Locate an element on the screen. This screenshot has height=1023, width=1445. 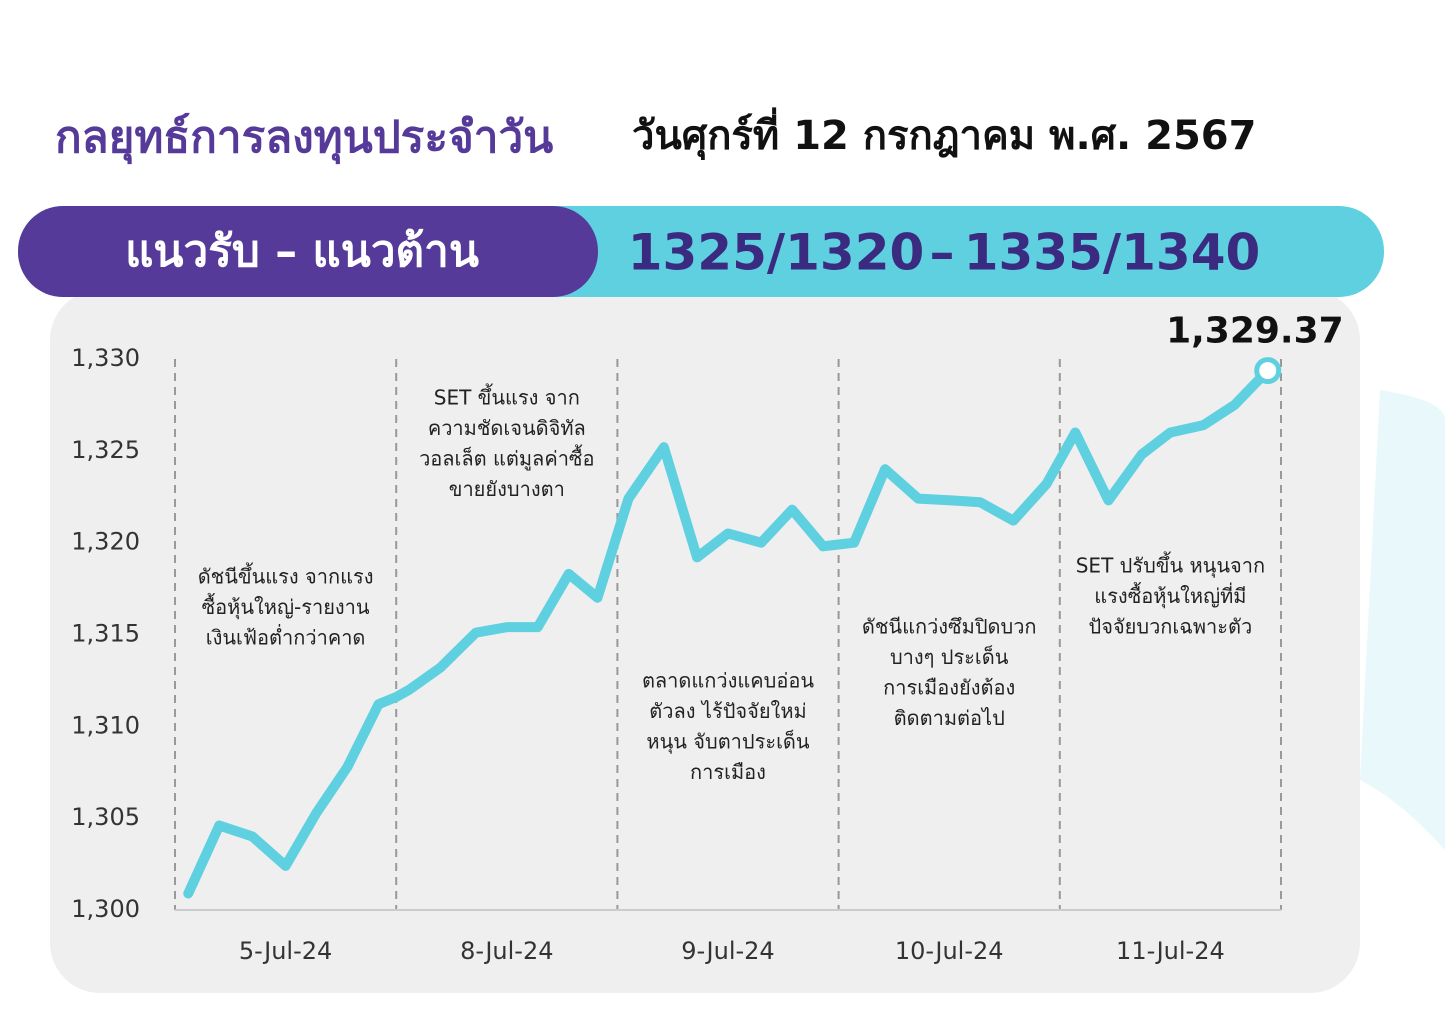
annotation: การเมืองยังต้อง is located at coordinates (949, 688).